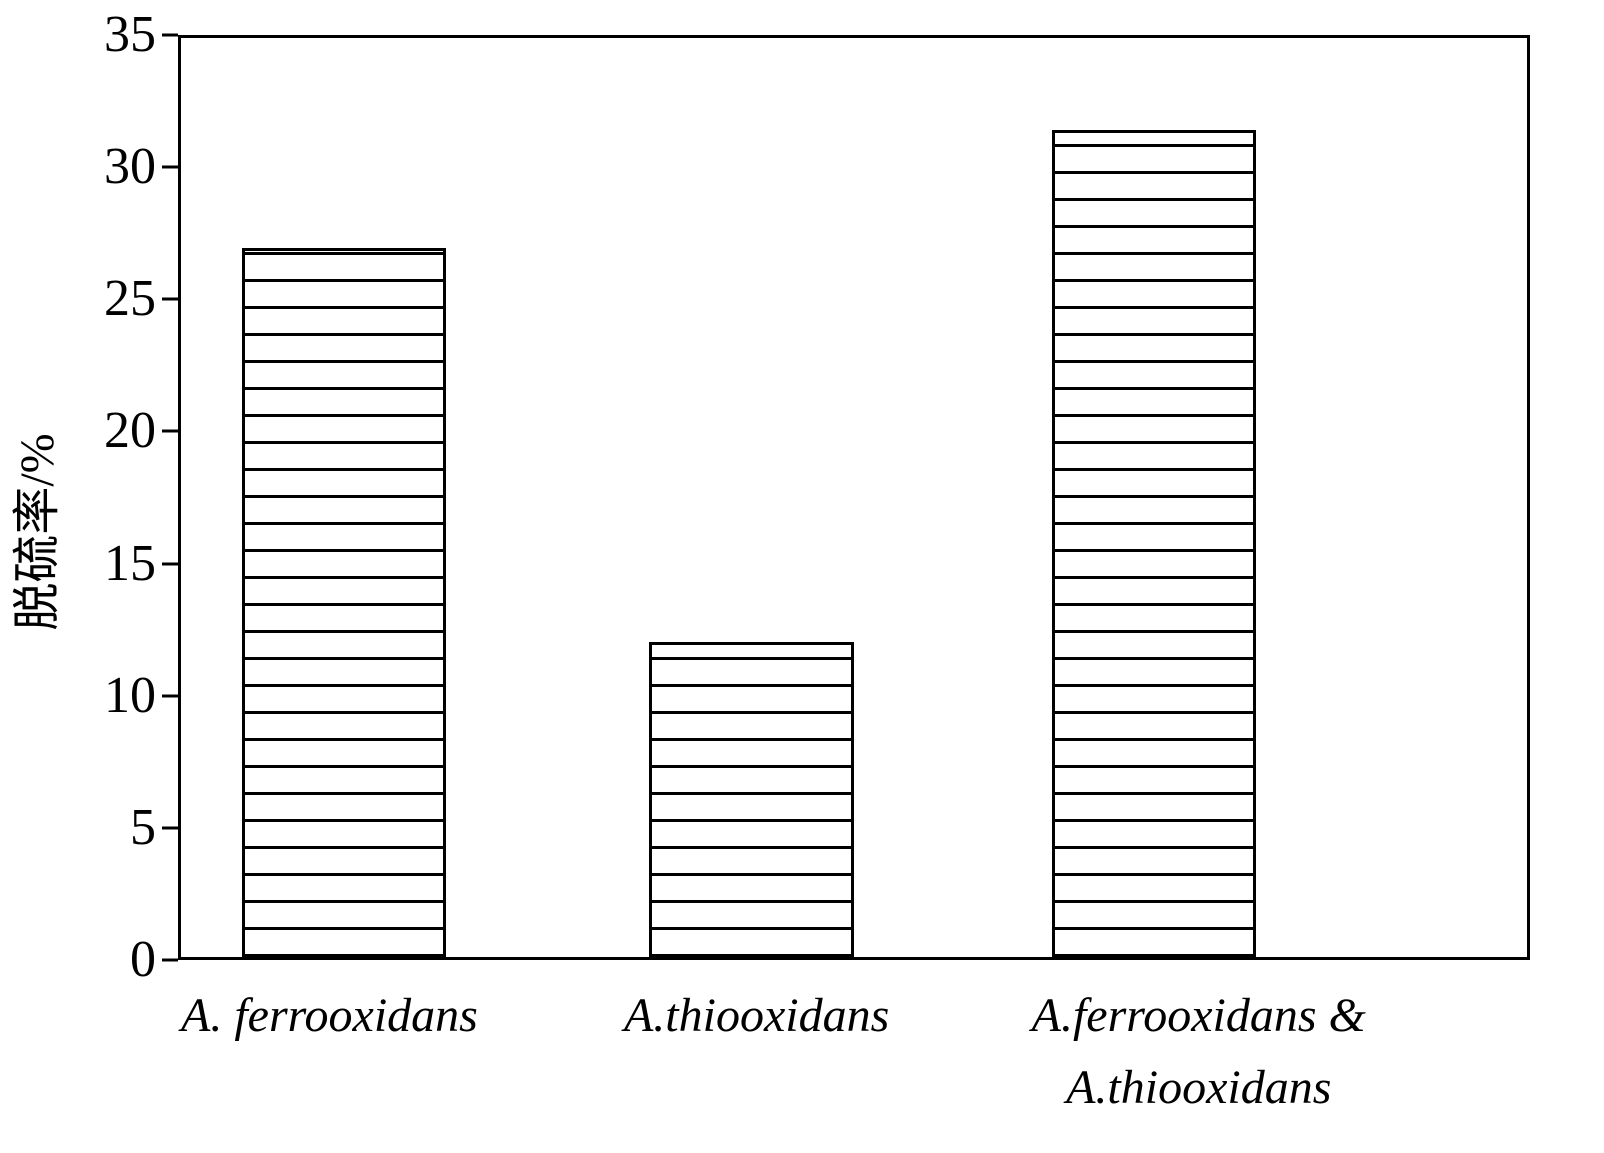 The image size is (1604, 1153). I want to click on y-tick-label: 30, so click(130, 167).